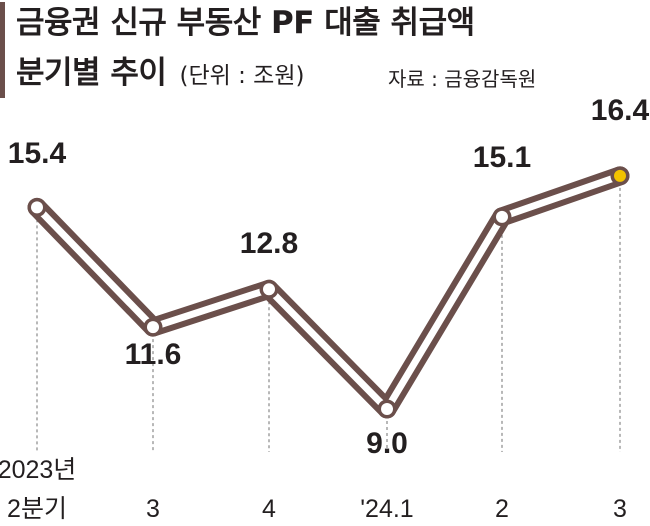 The width and height of the screenshot is (650, 526). I want to click on data-label: 15.1, so click(502, 157).